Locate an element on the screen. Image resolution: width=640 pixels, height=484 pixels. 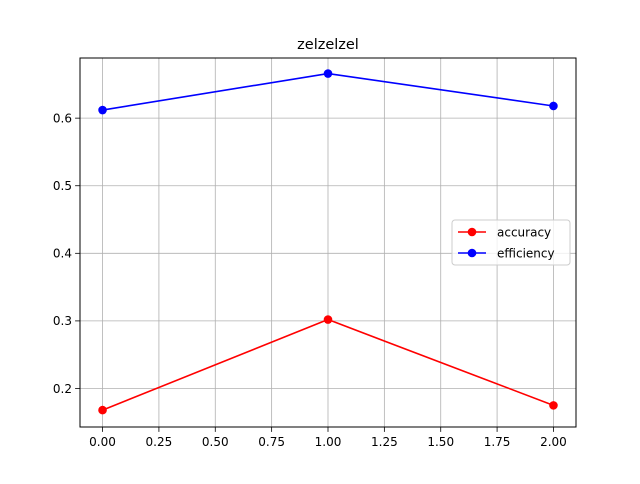
x-tick-label: 1.75 is located at coordinates (497, 442).